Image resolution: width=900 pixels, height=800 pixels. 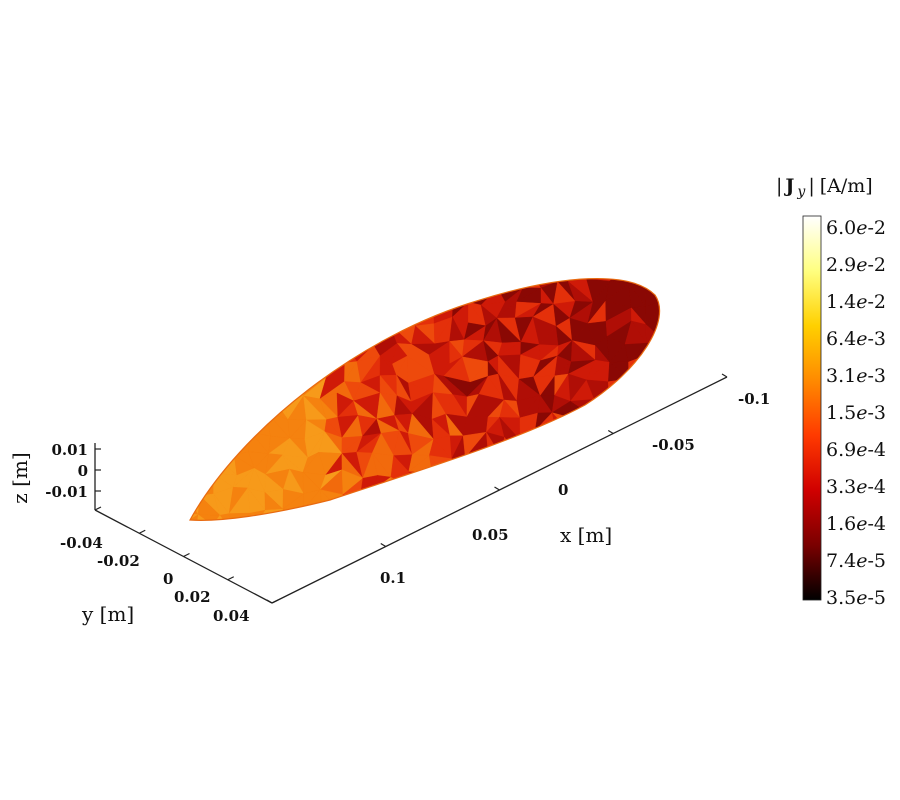 I want to click on tick-mark, so click(x=231, y=578).